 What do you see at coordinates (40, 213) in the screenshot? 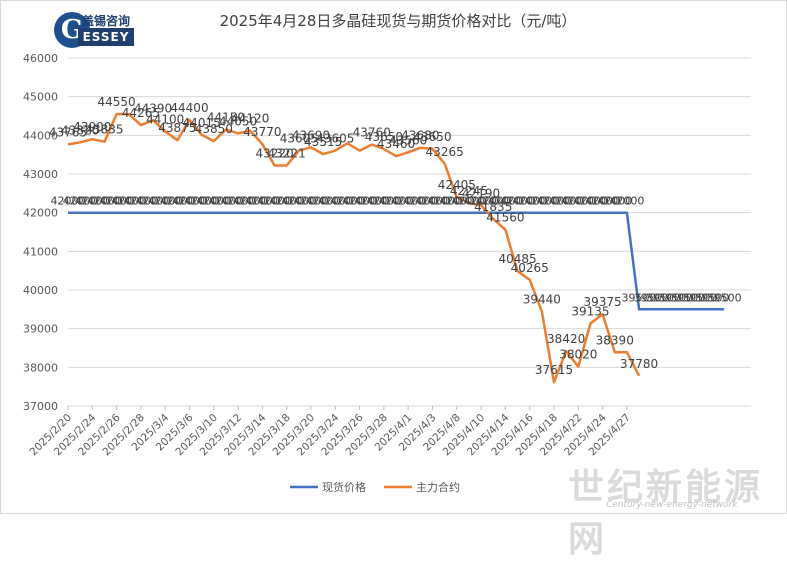
I see `y-tick-label: 42000` at bounding box center [40, 213].